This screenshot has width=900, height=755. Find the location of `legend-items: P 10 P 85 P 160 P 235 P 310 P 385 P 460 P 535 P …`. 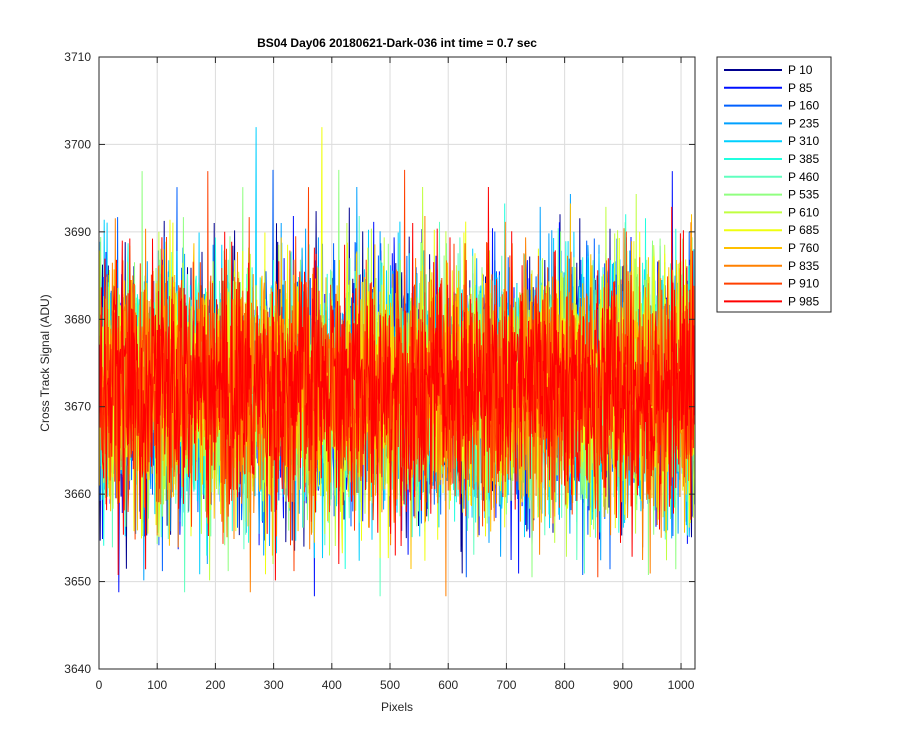

legend-items: P 10 P 85 P 160 P 235 P 310 P 385 P 460 P 535 P … is located at coordinates (771, 185).